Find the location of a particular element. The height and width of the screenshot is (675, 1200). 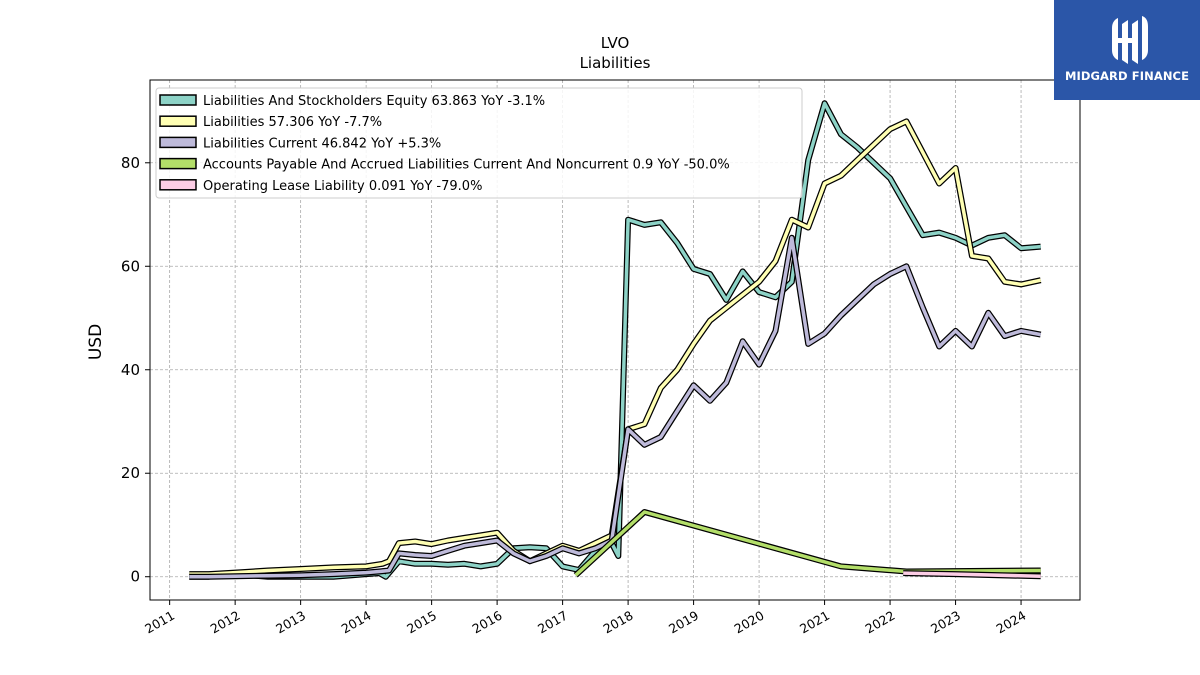

y-tick-label: 40 is located at coordinates (130, 370).